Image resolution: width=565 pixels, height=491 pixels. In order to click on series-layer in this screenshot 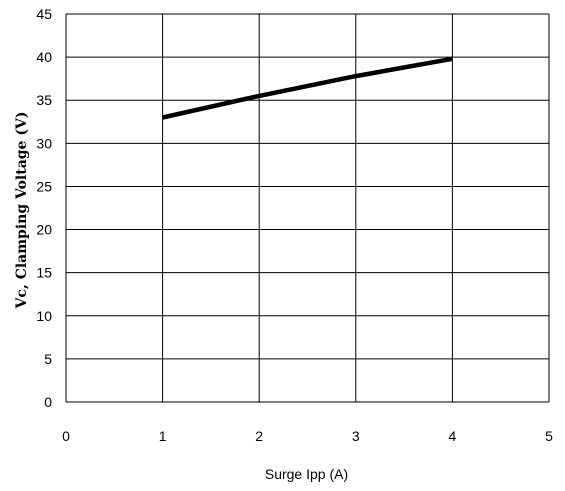, I will do `click(307, 88)`.